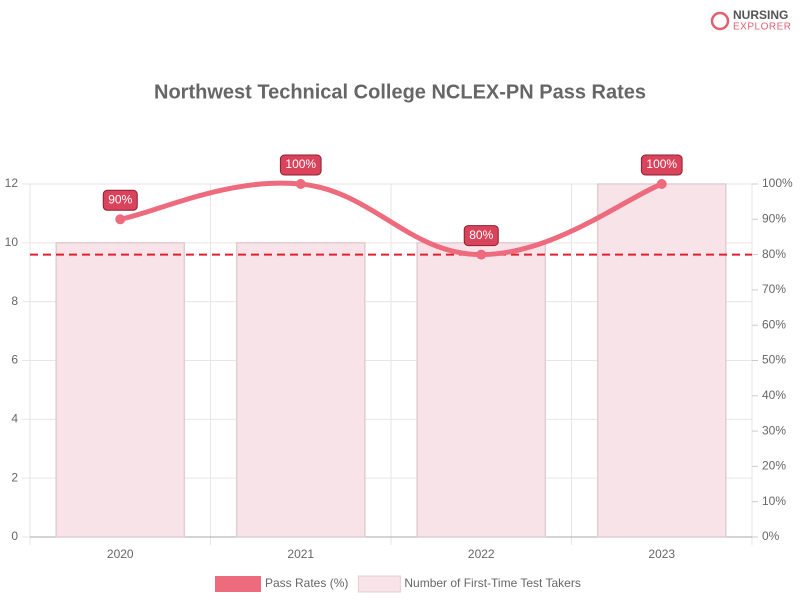  Describe the element at coordinates (391, 219) in the screenshot. I see `line` at that location.